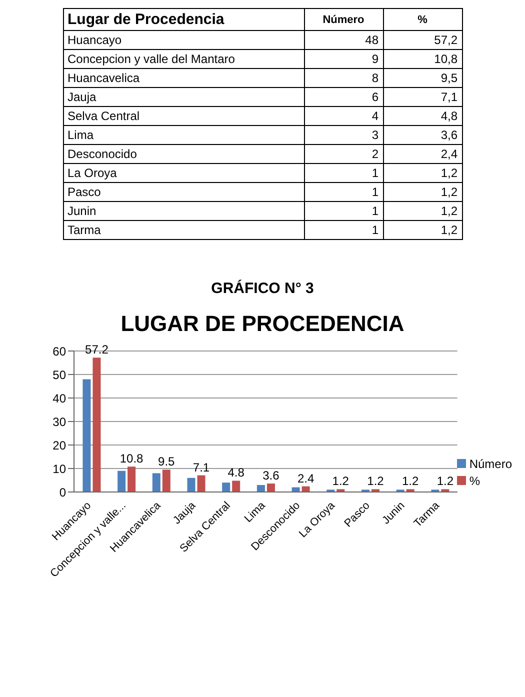  I want to click on data-label: 4, so click(343, 116).